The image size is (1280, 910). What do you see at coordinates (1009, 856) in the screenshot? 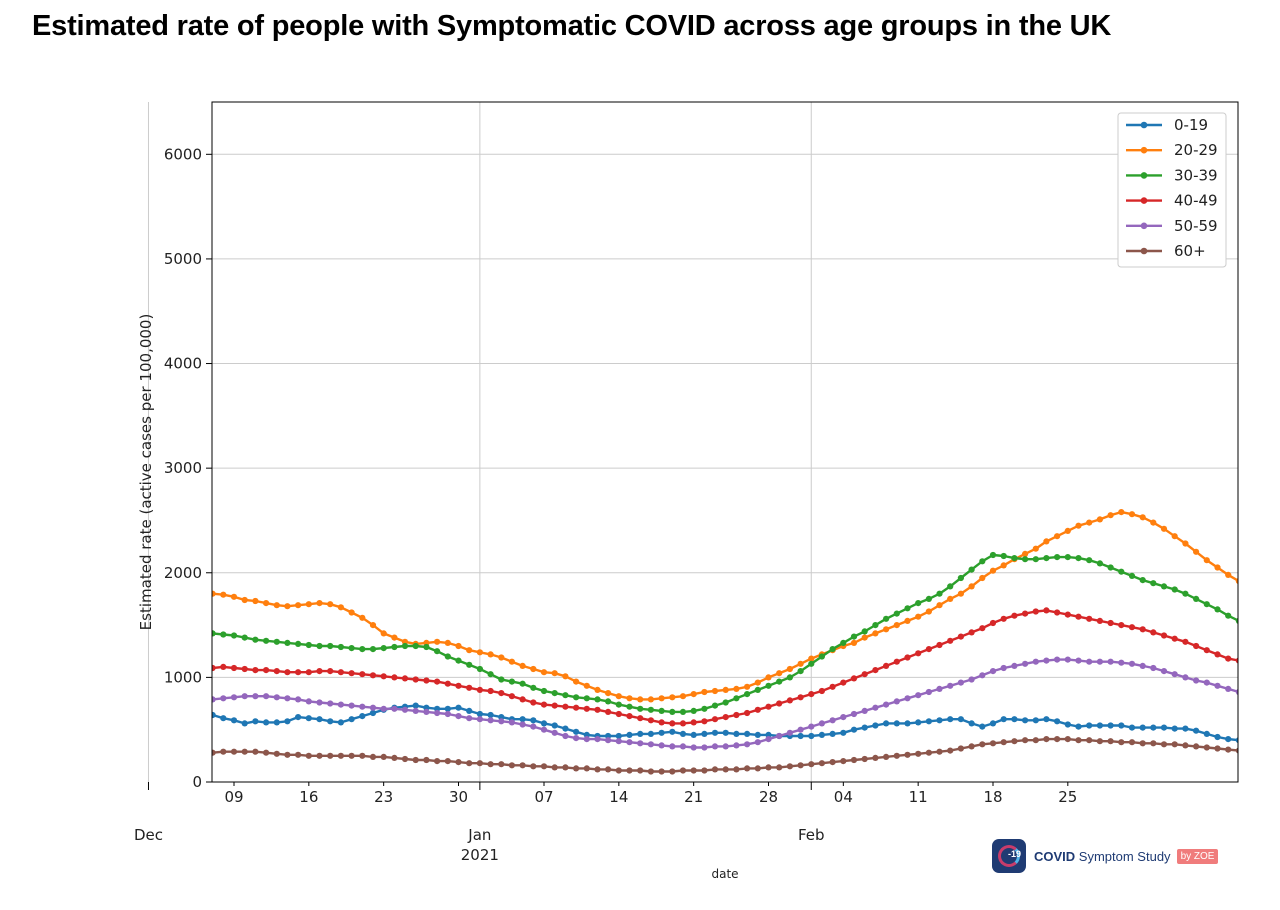
I see `covid-19-badge-icon: -19` at bounding box center [1009, 856].